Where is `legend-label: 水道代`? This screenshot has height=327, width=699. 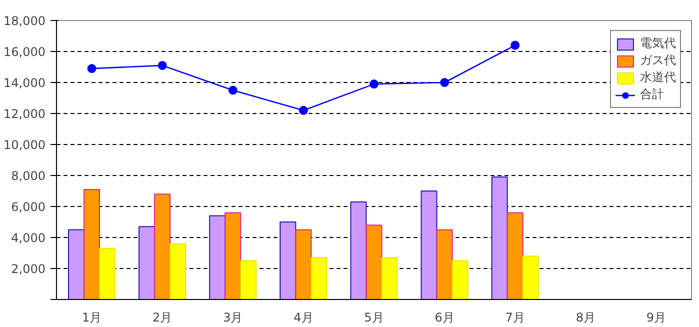
legend-label: 水道代 is located at coordinates (658, 77).